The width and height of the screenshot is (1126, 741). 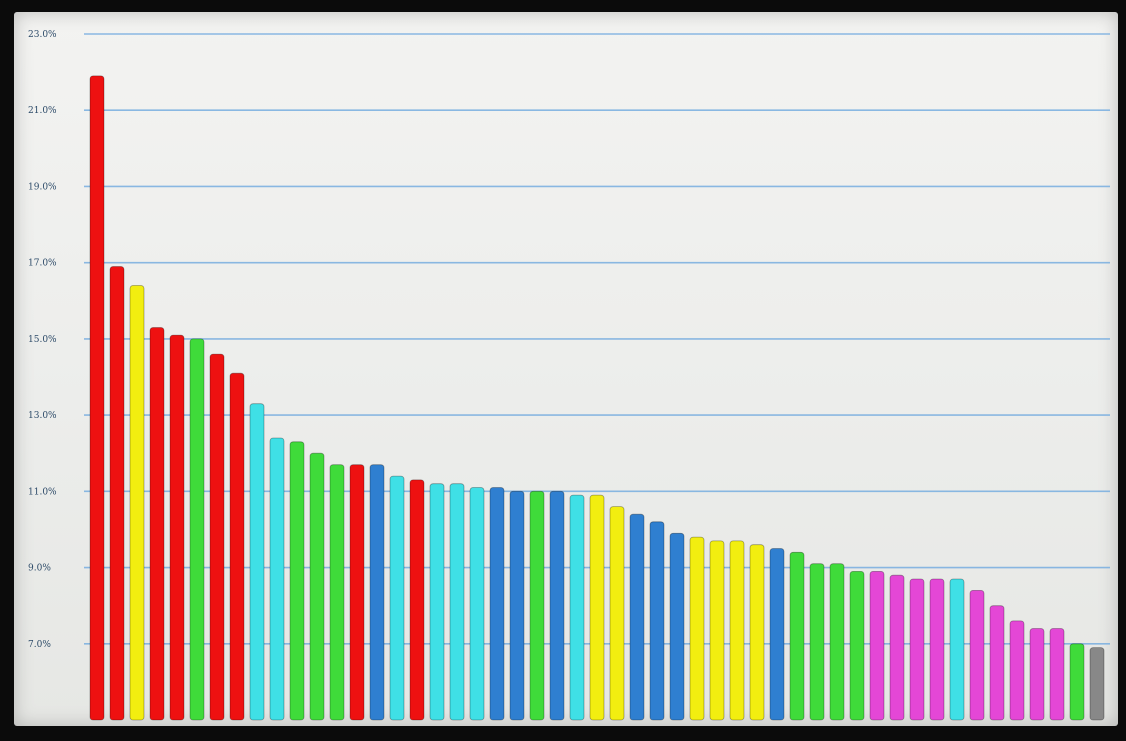 I want to click on y-tick-label: 21.0%, so click(x=42, y=111).